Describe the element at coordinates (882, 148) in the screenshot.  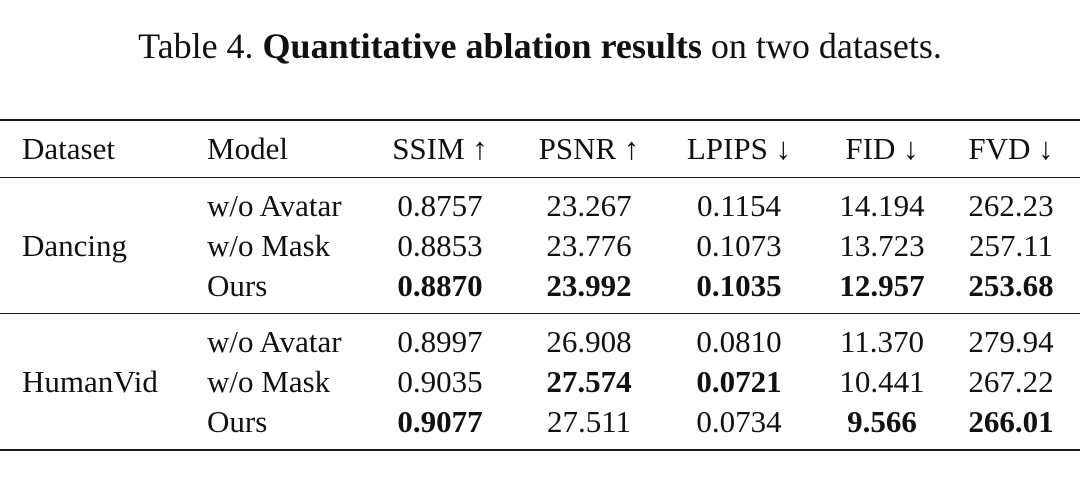
I see `header-fid: FID ↓` at that location.